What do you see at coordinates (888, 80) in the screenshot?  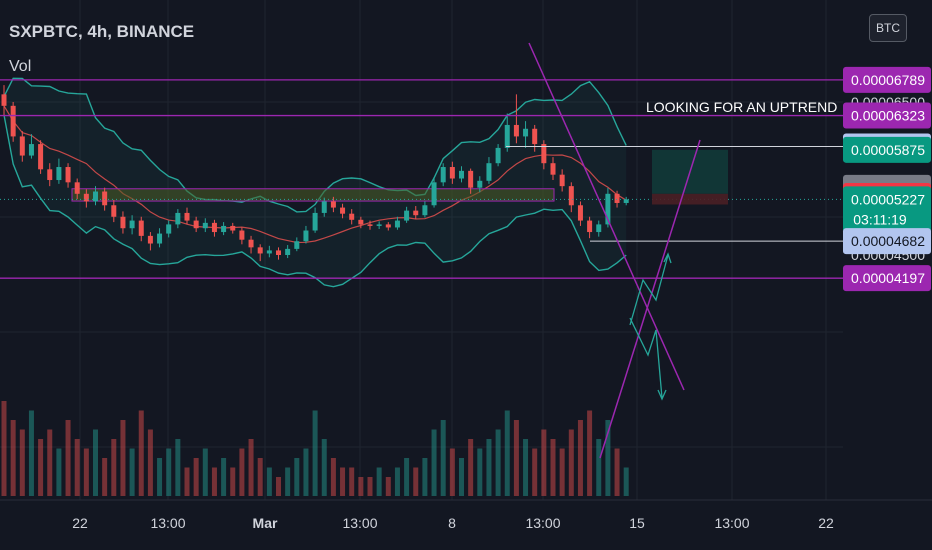 I see `price-label-text: 0.00006789` at bounding box center [888, 80].